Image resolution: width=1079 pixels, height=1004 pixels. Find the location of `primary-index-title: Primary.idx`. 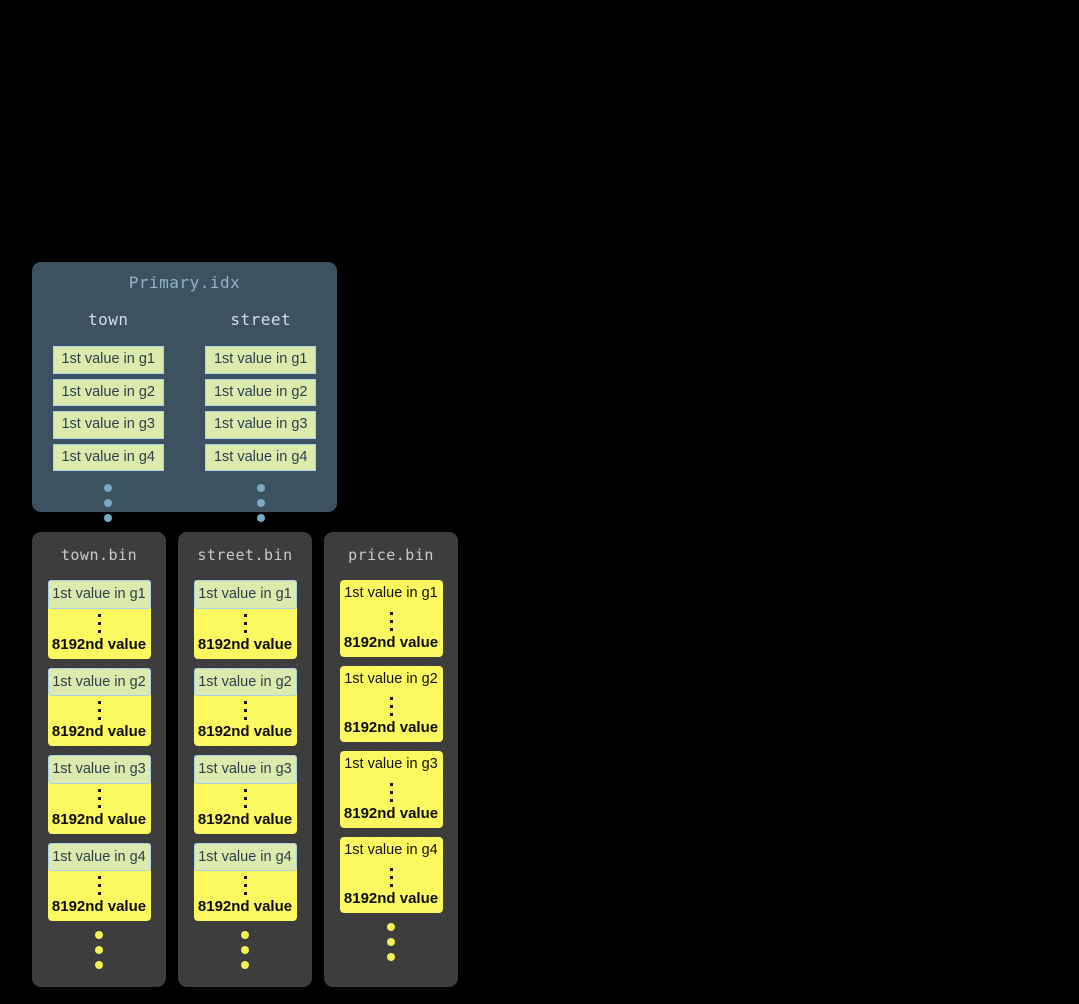

primary-index-title: Primary.idx is located at coordinates (184, 282).